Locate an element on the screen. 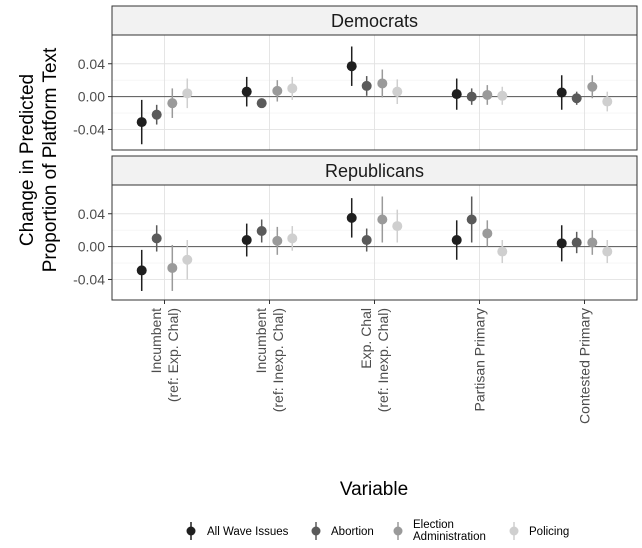 The height and width of the screenshot is (548, 642). legend-label: Policing is located at coordinates (549, 532).